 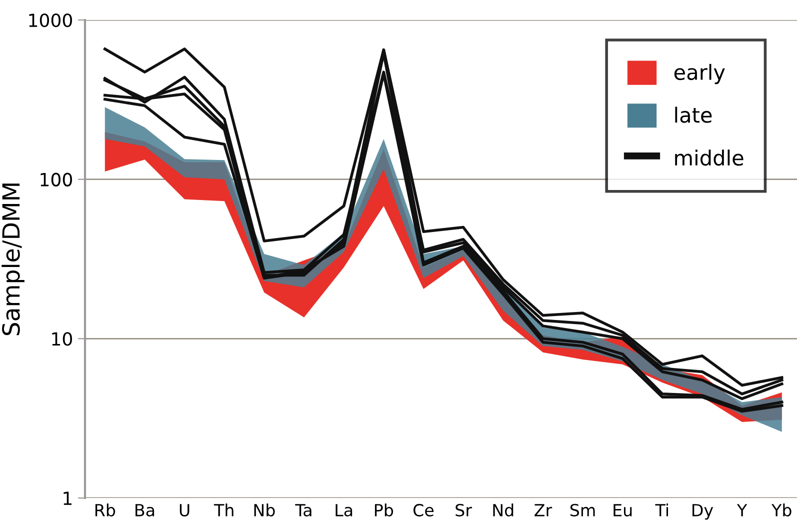 I want to click on x-tick-label: Y, so click(x=742, y=510).